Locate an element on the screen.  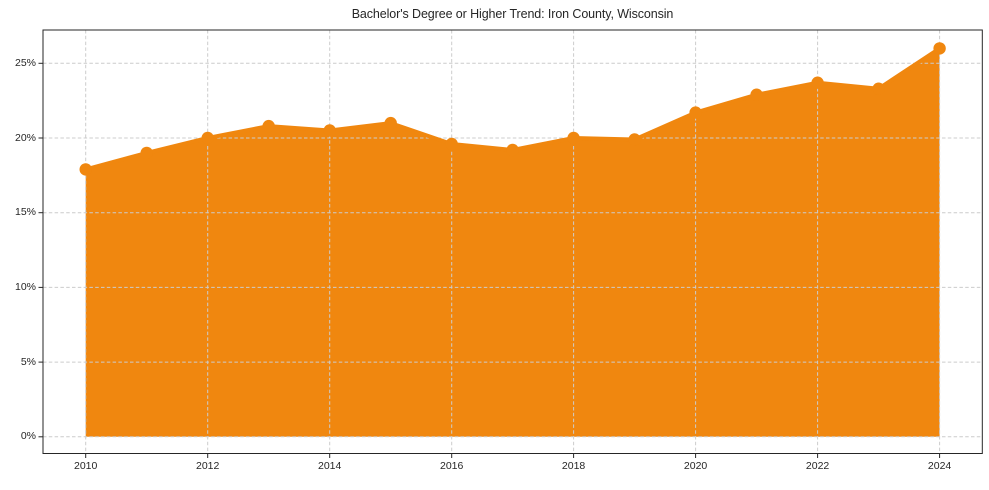
data-point-2018 is located at coordinates (573, 138).